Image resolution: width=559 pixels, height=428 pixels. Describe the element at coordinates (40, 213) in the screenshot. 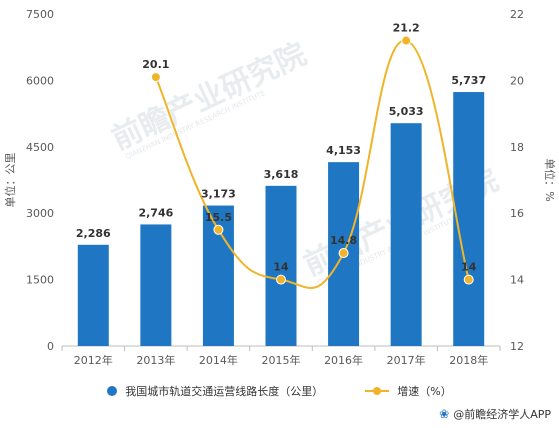

I see `y-left-tick-label: 3000` at that location.